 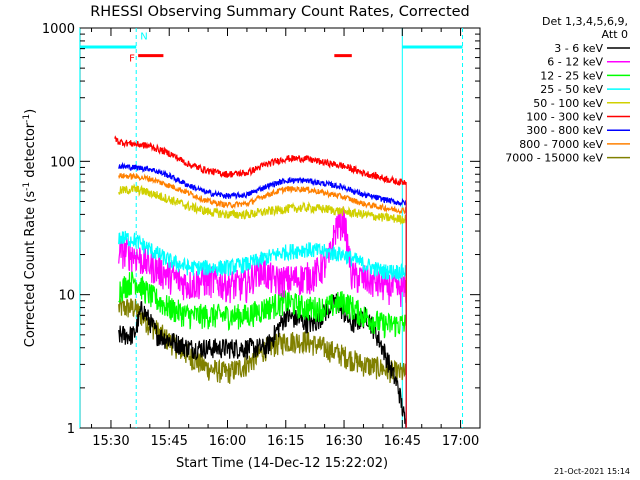 What do you see at coordinates (285, 441) in the screenshot?
I see `x-tick-label-3: 16:15` at bounding box center [285, 441].